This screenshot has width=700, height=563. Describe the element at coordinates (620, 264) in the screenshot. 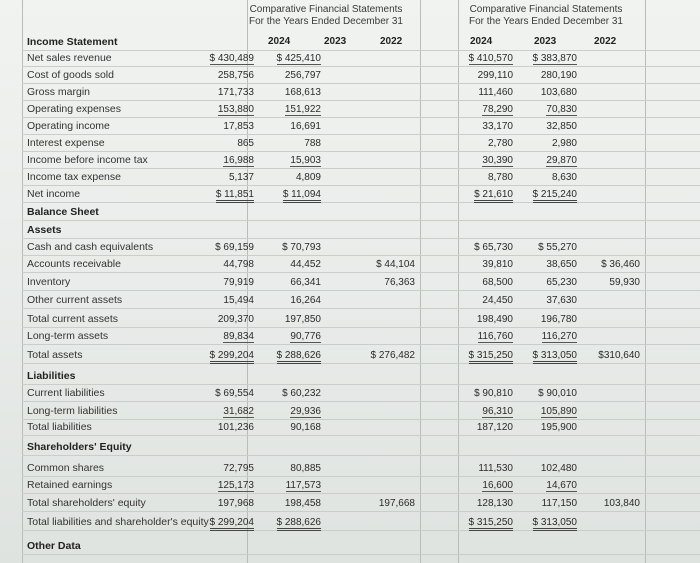

I see `value-cell: $ 36,460` at that location.